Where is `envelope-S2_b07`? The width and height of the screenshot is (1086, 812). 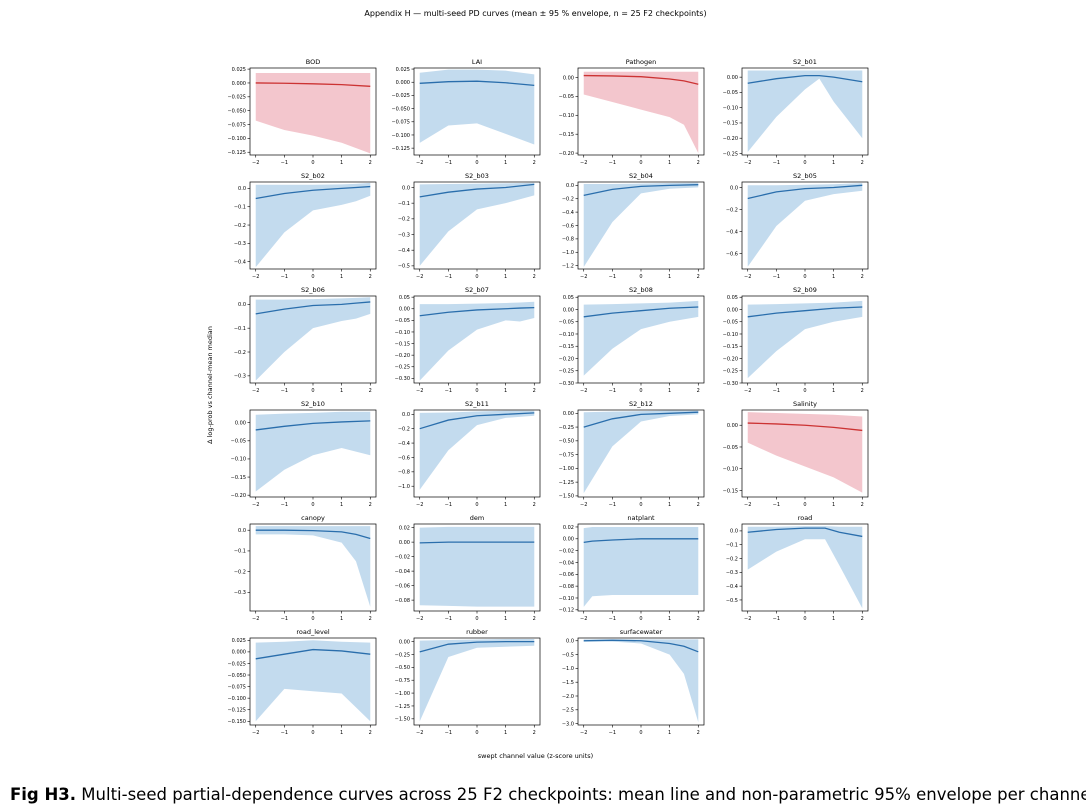
envelope-S2_b07 is located at coordinates (477, 341).